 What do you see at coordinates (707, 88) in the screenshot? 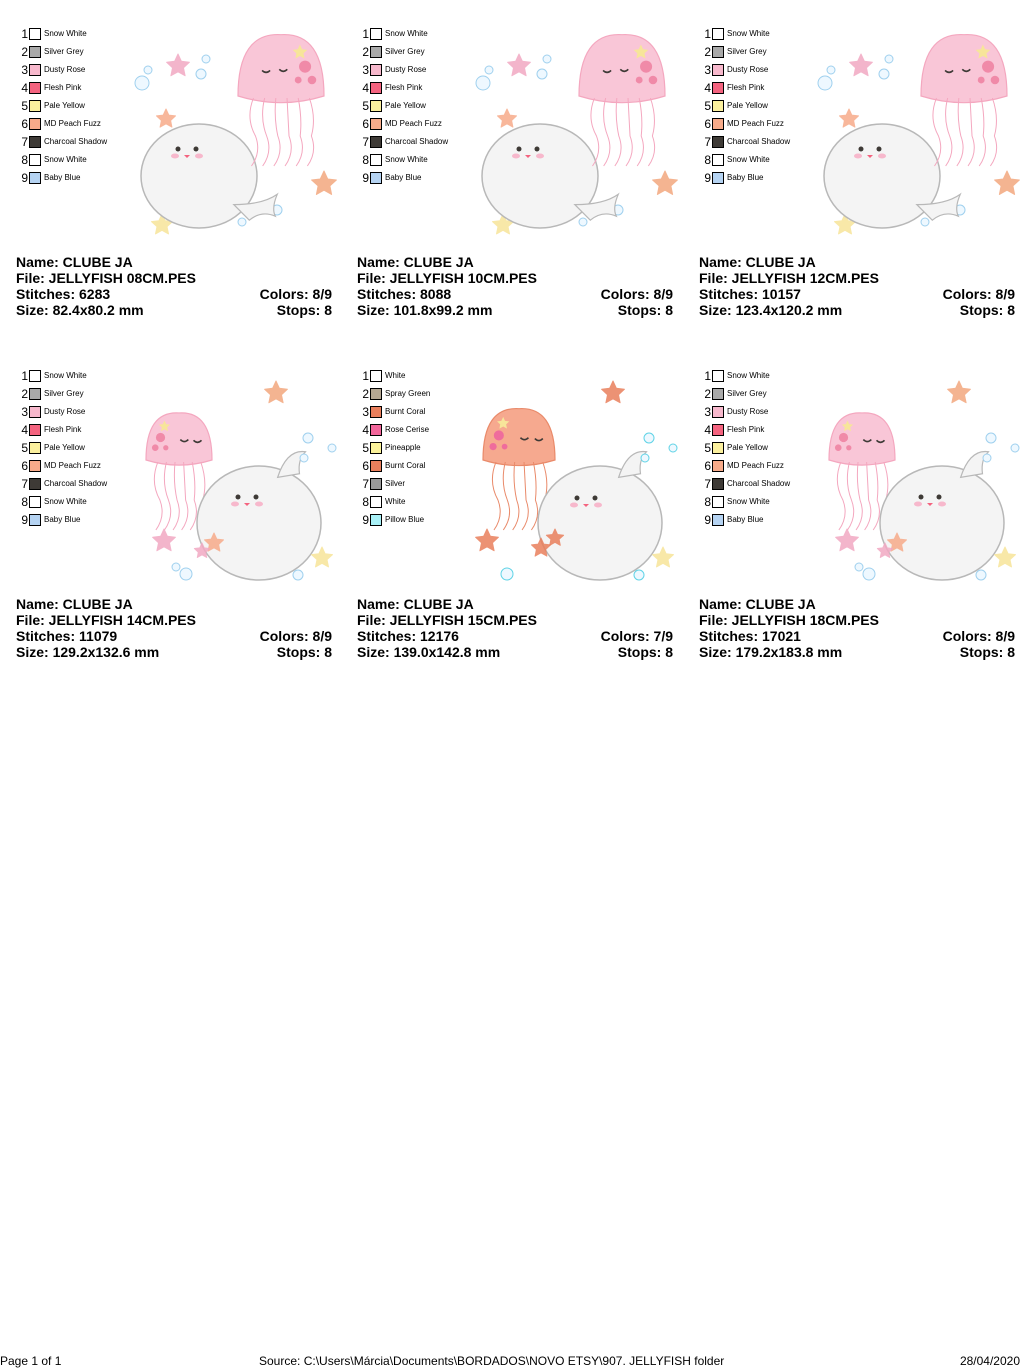
I see `thread-number: 4` at bounding box center [707, 88].